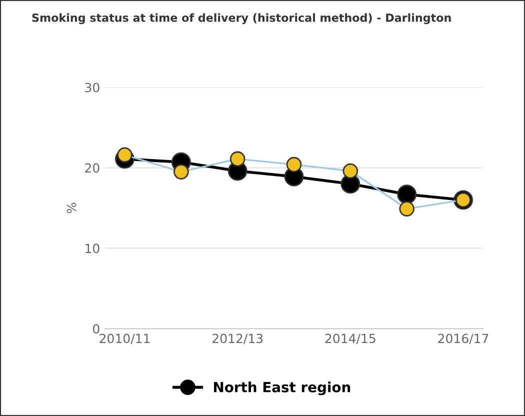  I want to click on y-tick-label: 30, so click(92, 87).